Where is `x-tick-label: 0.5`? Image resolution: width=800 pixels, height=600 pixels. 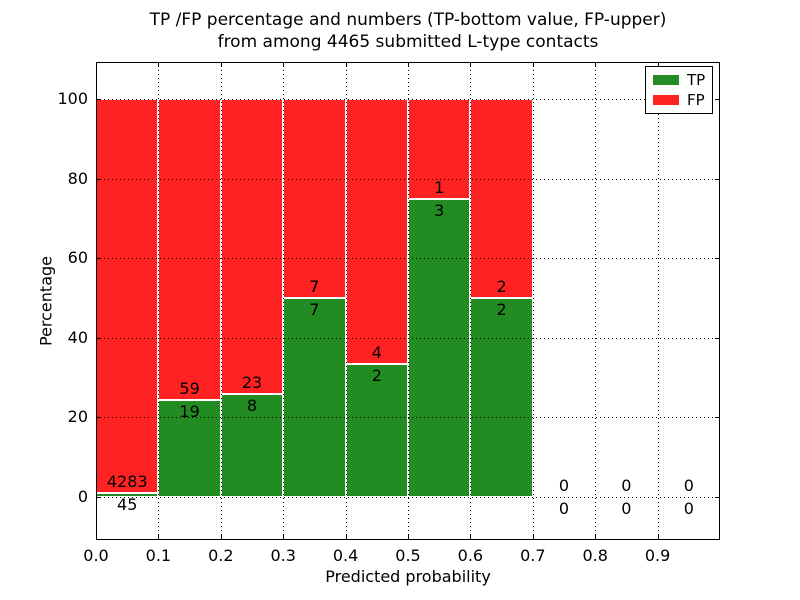 x-tick-label: 0.5 is located at coordinates (408, 555).